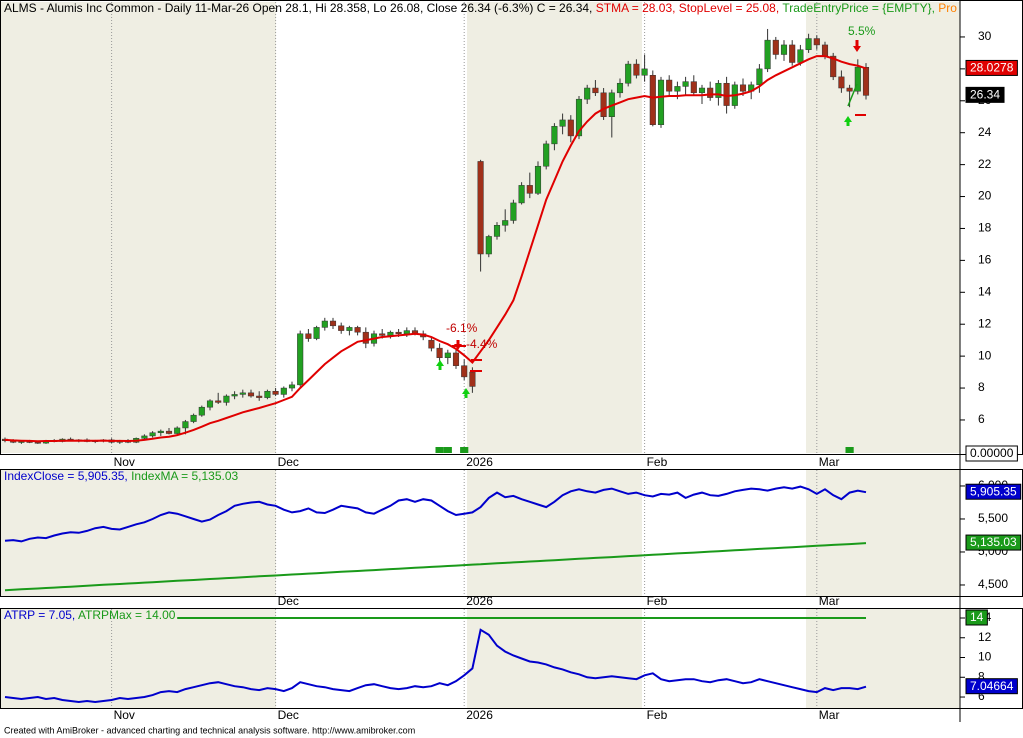  Describe the element at coordinates (947, 8) in the screenshot. I see `title-part: Pro` at that location.